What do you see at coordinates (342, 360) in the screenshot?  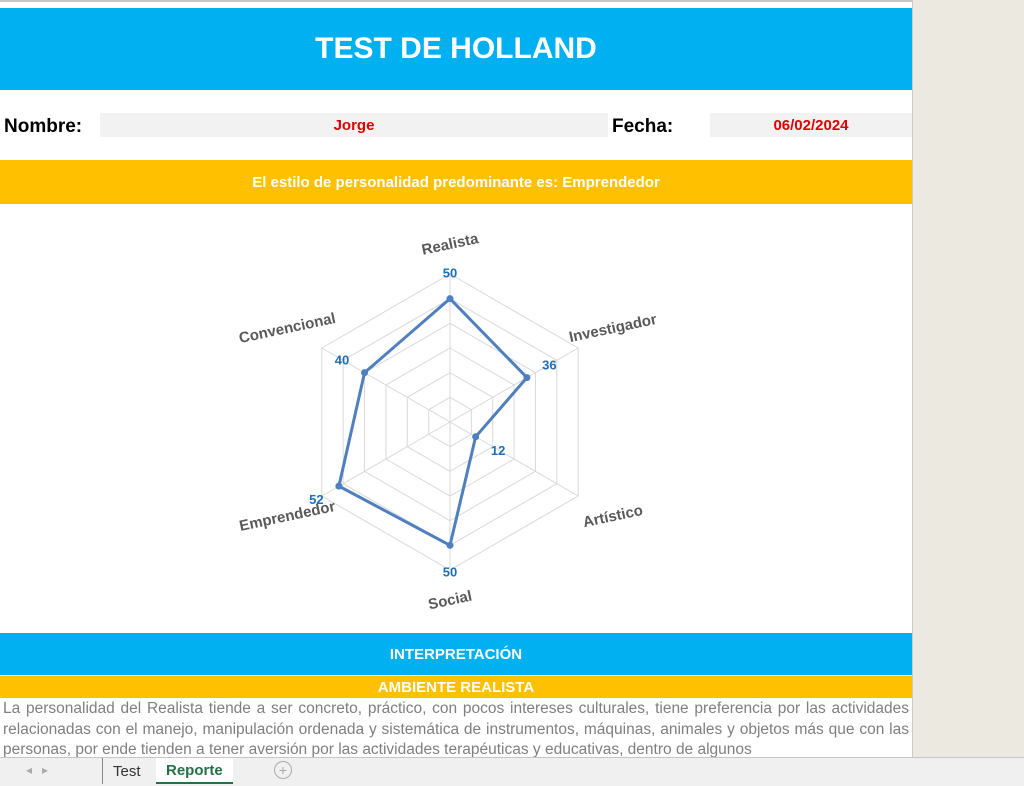 I see `data-label: 40` at bounding box center [342, 360].